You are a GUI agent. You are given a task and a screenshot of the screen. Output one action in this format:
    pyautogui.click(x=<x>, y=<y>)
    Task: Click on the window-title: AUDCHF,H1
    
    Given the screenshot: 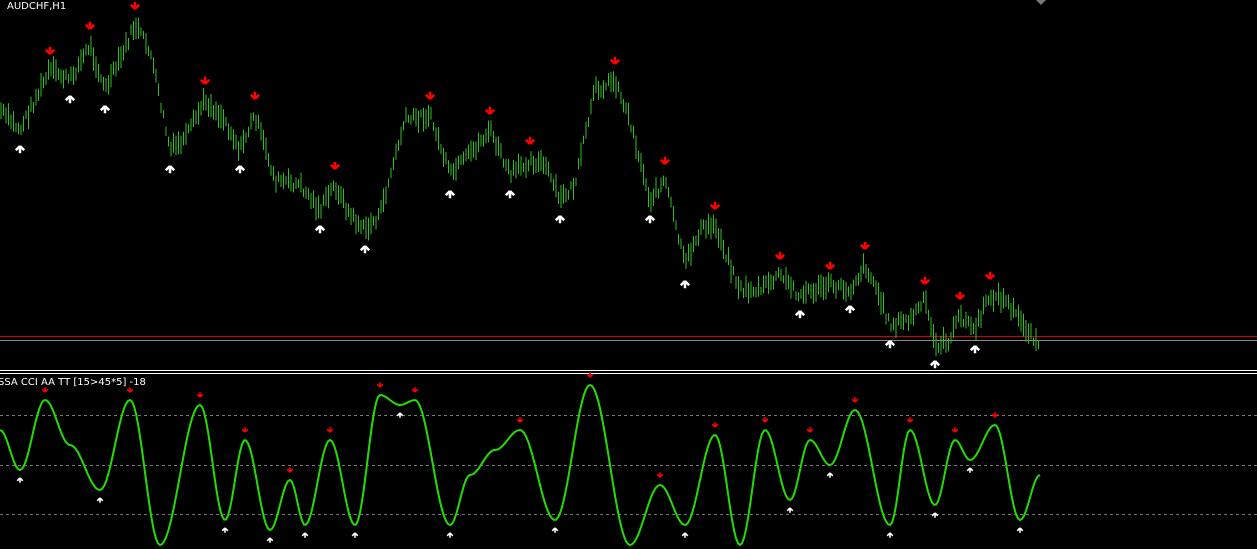 What is the action you would take?
    pyautogui.click(x=36, y=6)
    